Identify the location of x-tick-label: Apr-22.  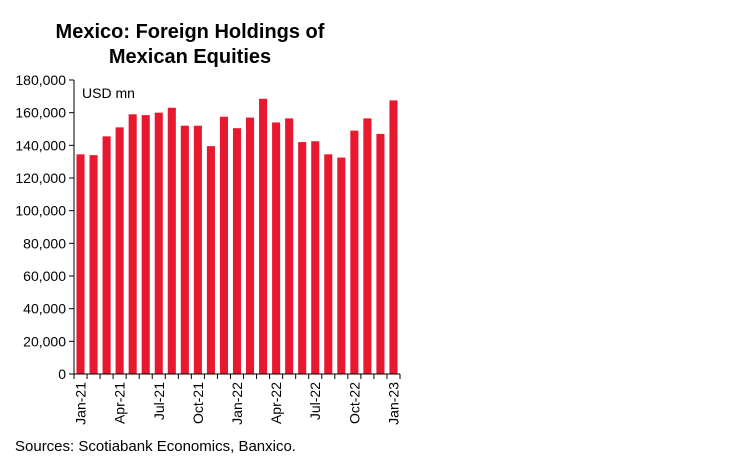
(276, 403).